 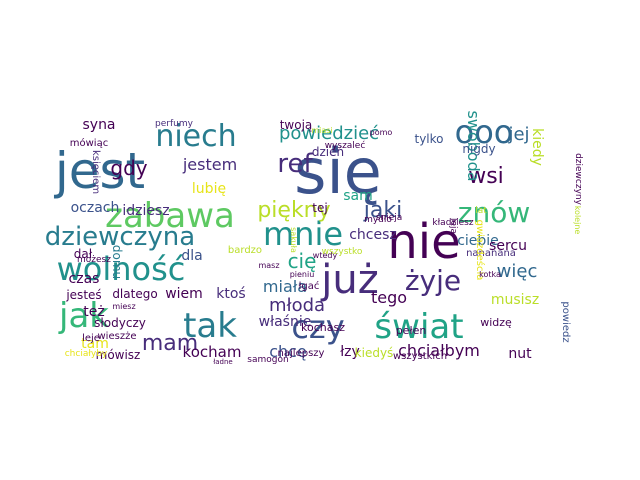 What do you see at coordinates (381, 132) in the screenshot?
I see `word-cloud-word: pomo` at bounding box center [381, 132].